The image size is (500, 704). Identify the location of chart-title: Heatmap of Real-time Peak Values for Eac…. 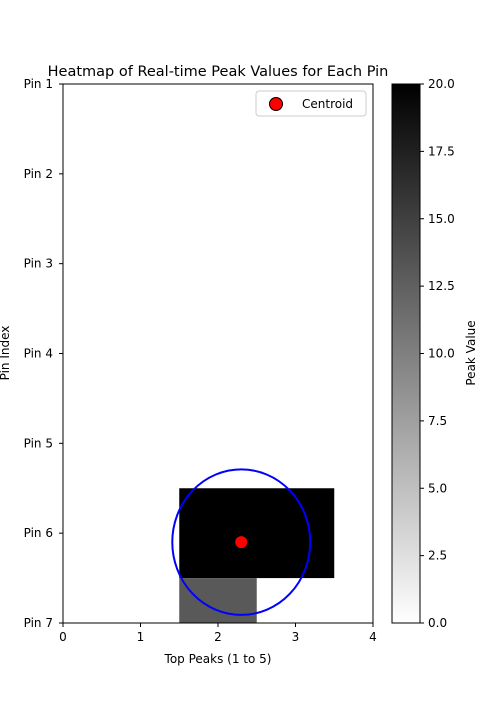
(218, 72).